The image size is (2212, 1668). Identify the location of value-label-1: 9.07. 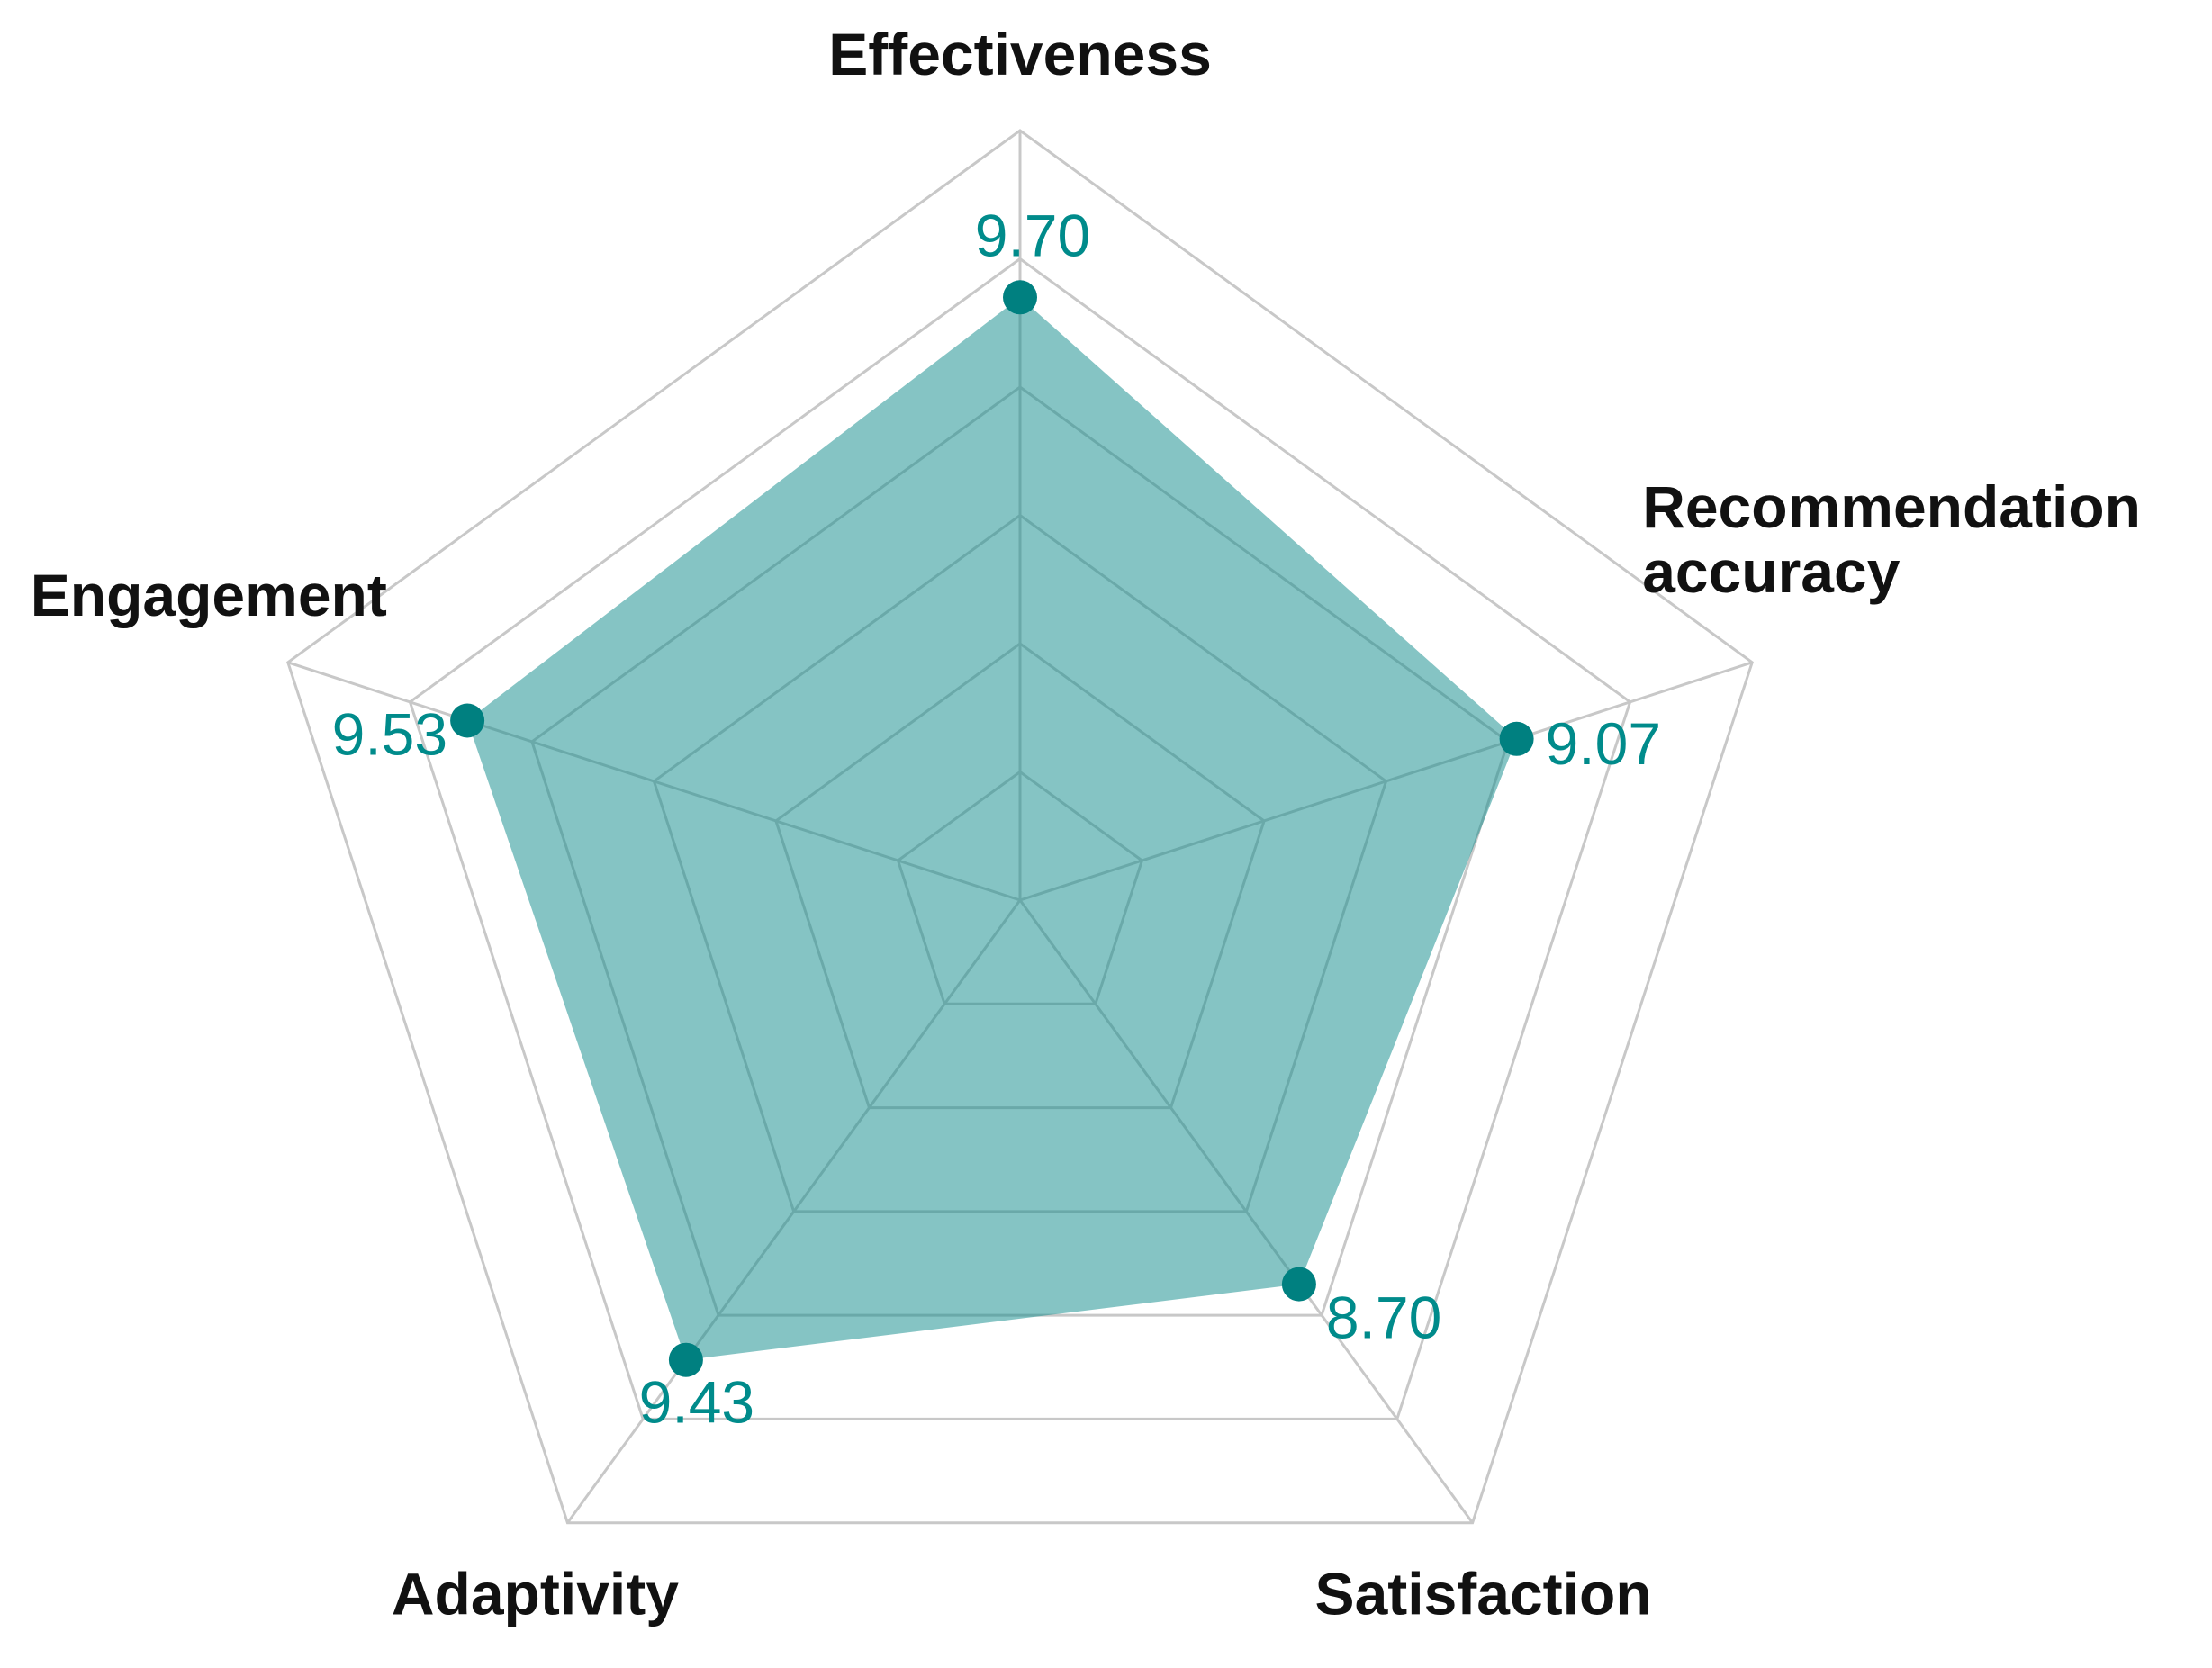
(1603, 743).